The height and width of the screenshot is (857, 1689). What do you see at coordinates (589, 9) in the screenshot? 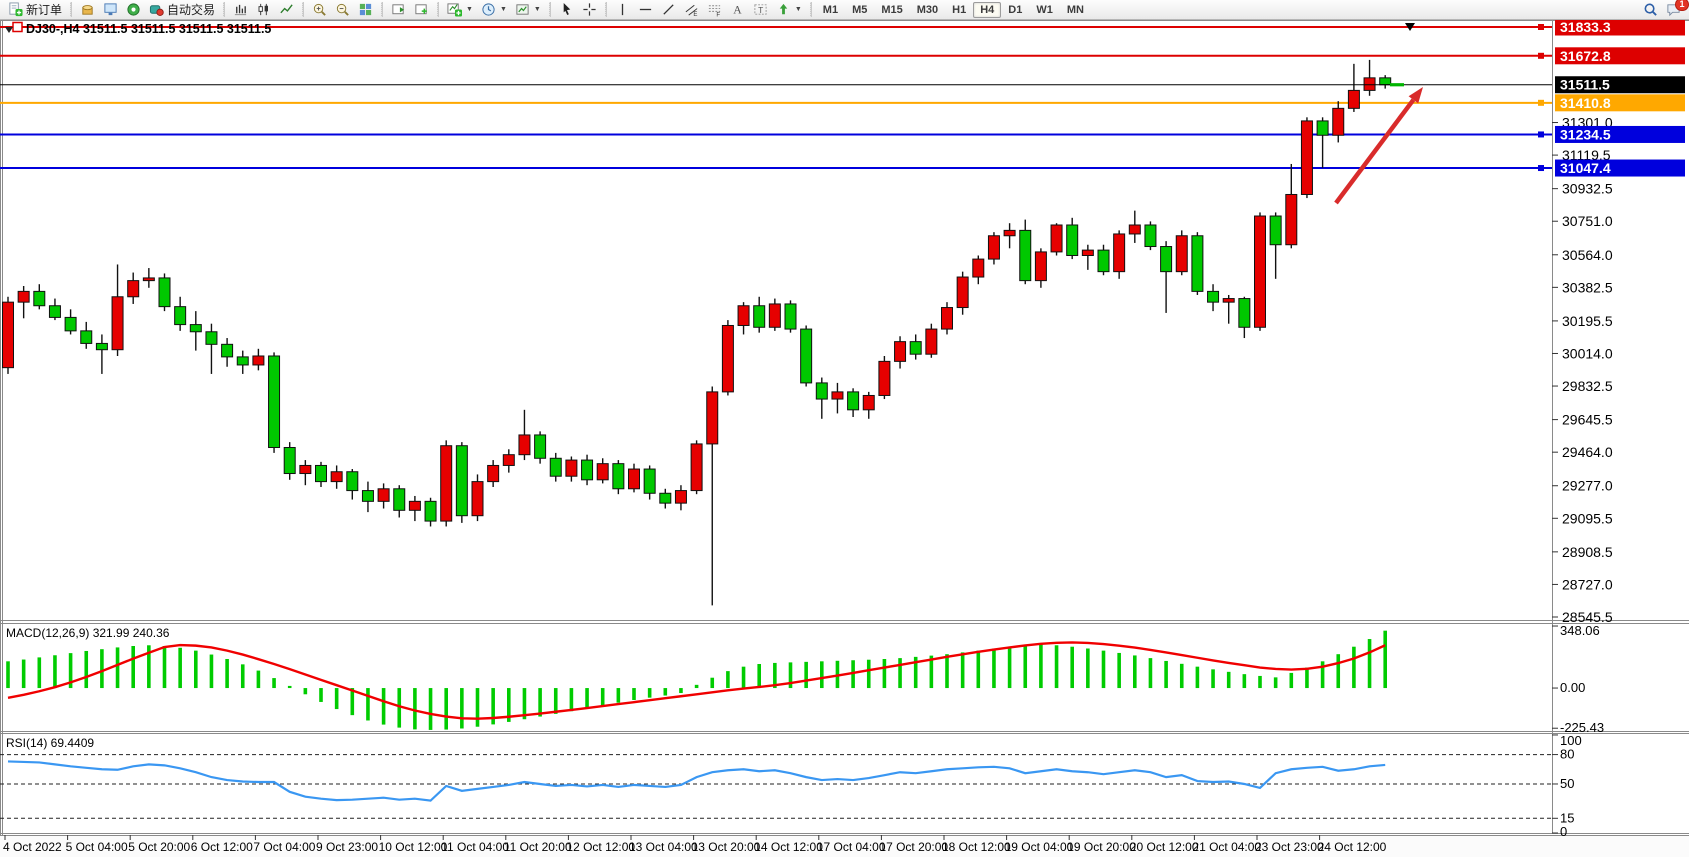
I see `crosshair-button` at bounding box center [589, 9].